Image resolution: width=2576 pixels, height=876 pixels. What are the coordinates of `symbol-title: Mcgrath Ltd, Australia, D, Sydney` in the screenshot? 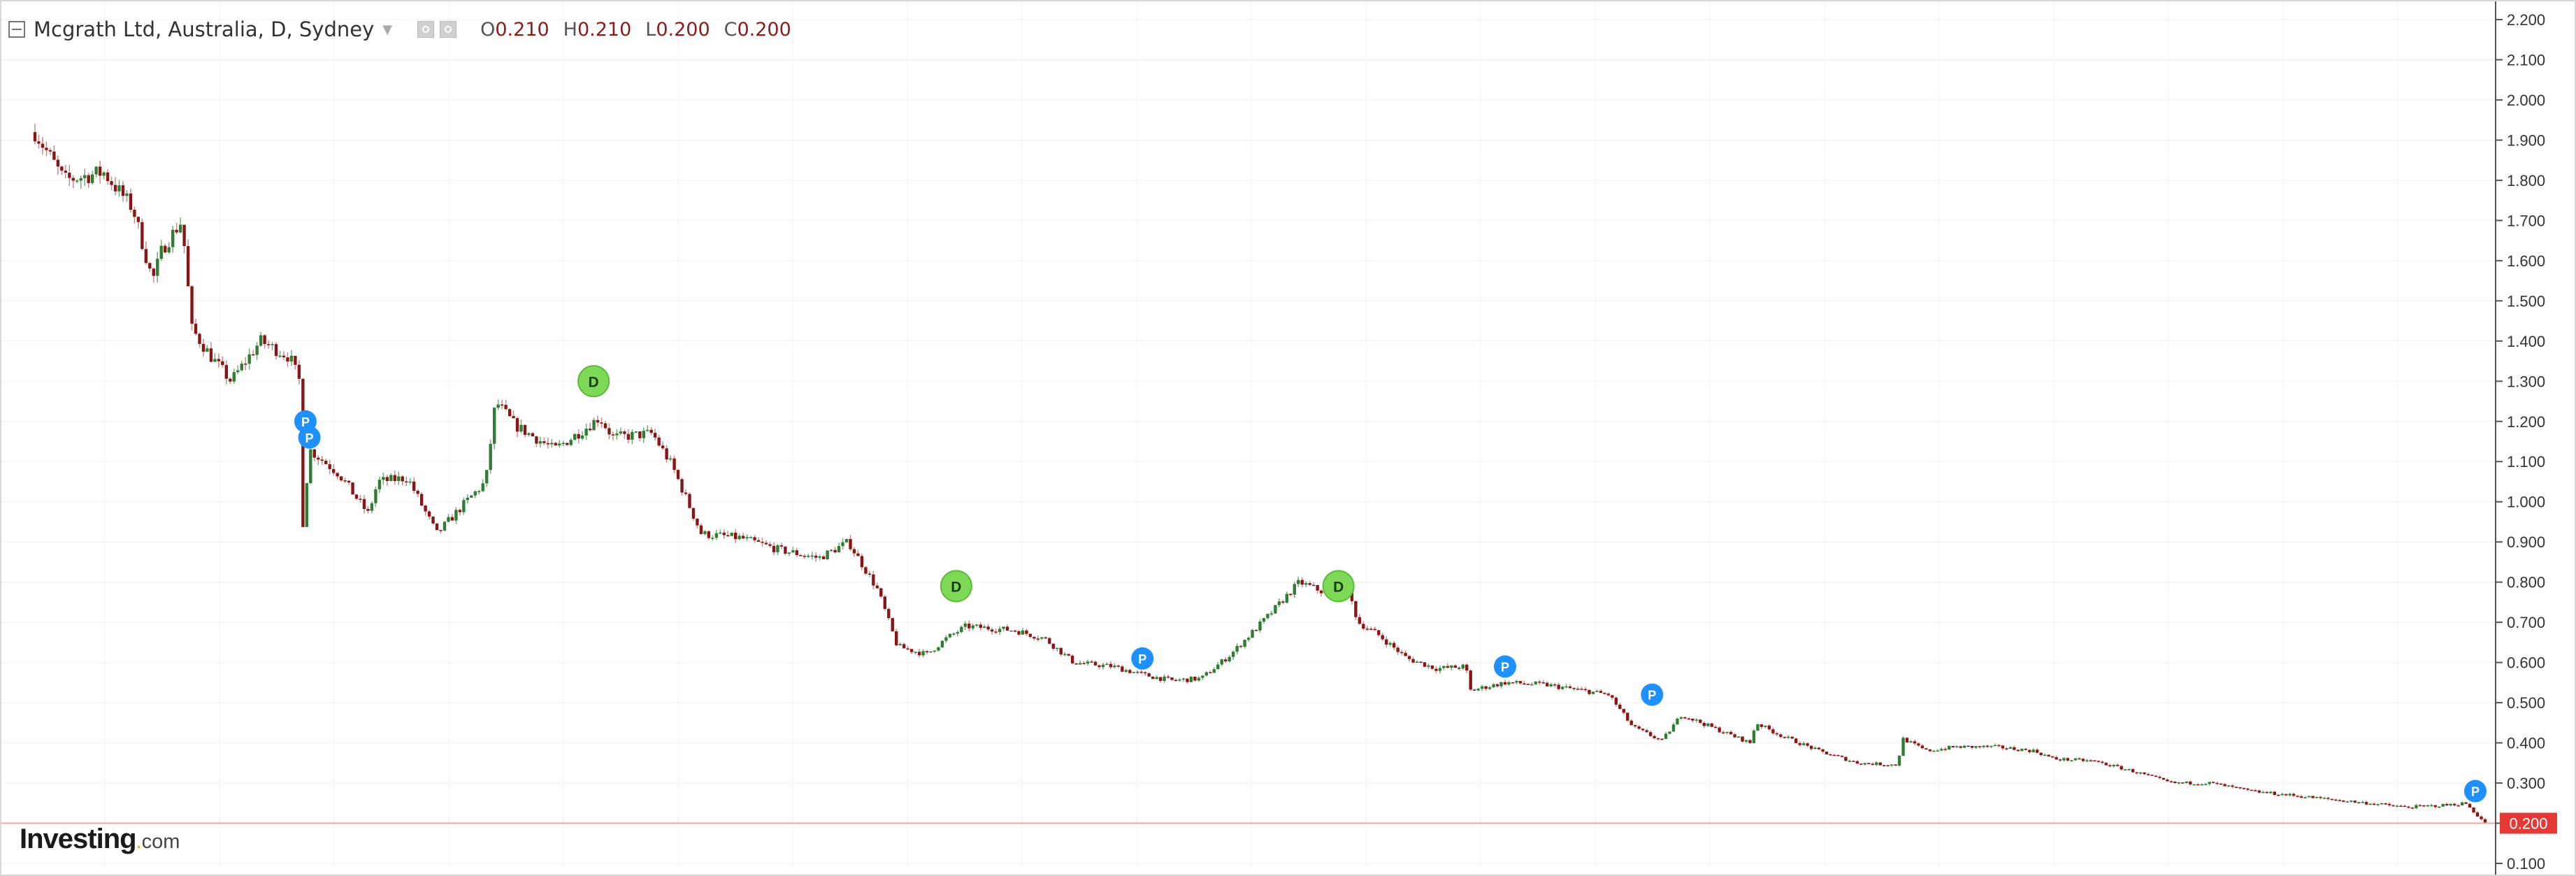 It's located at (204, 29).